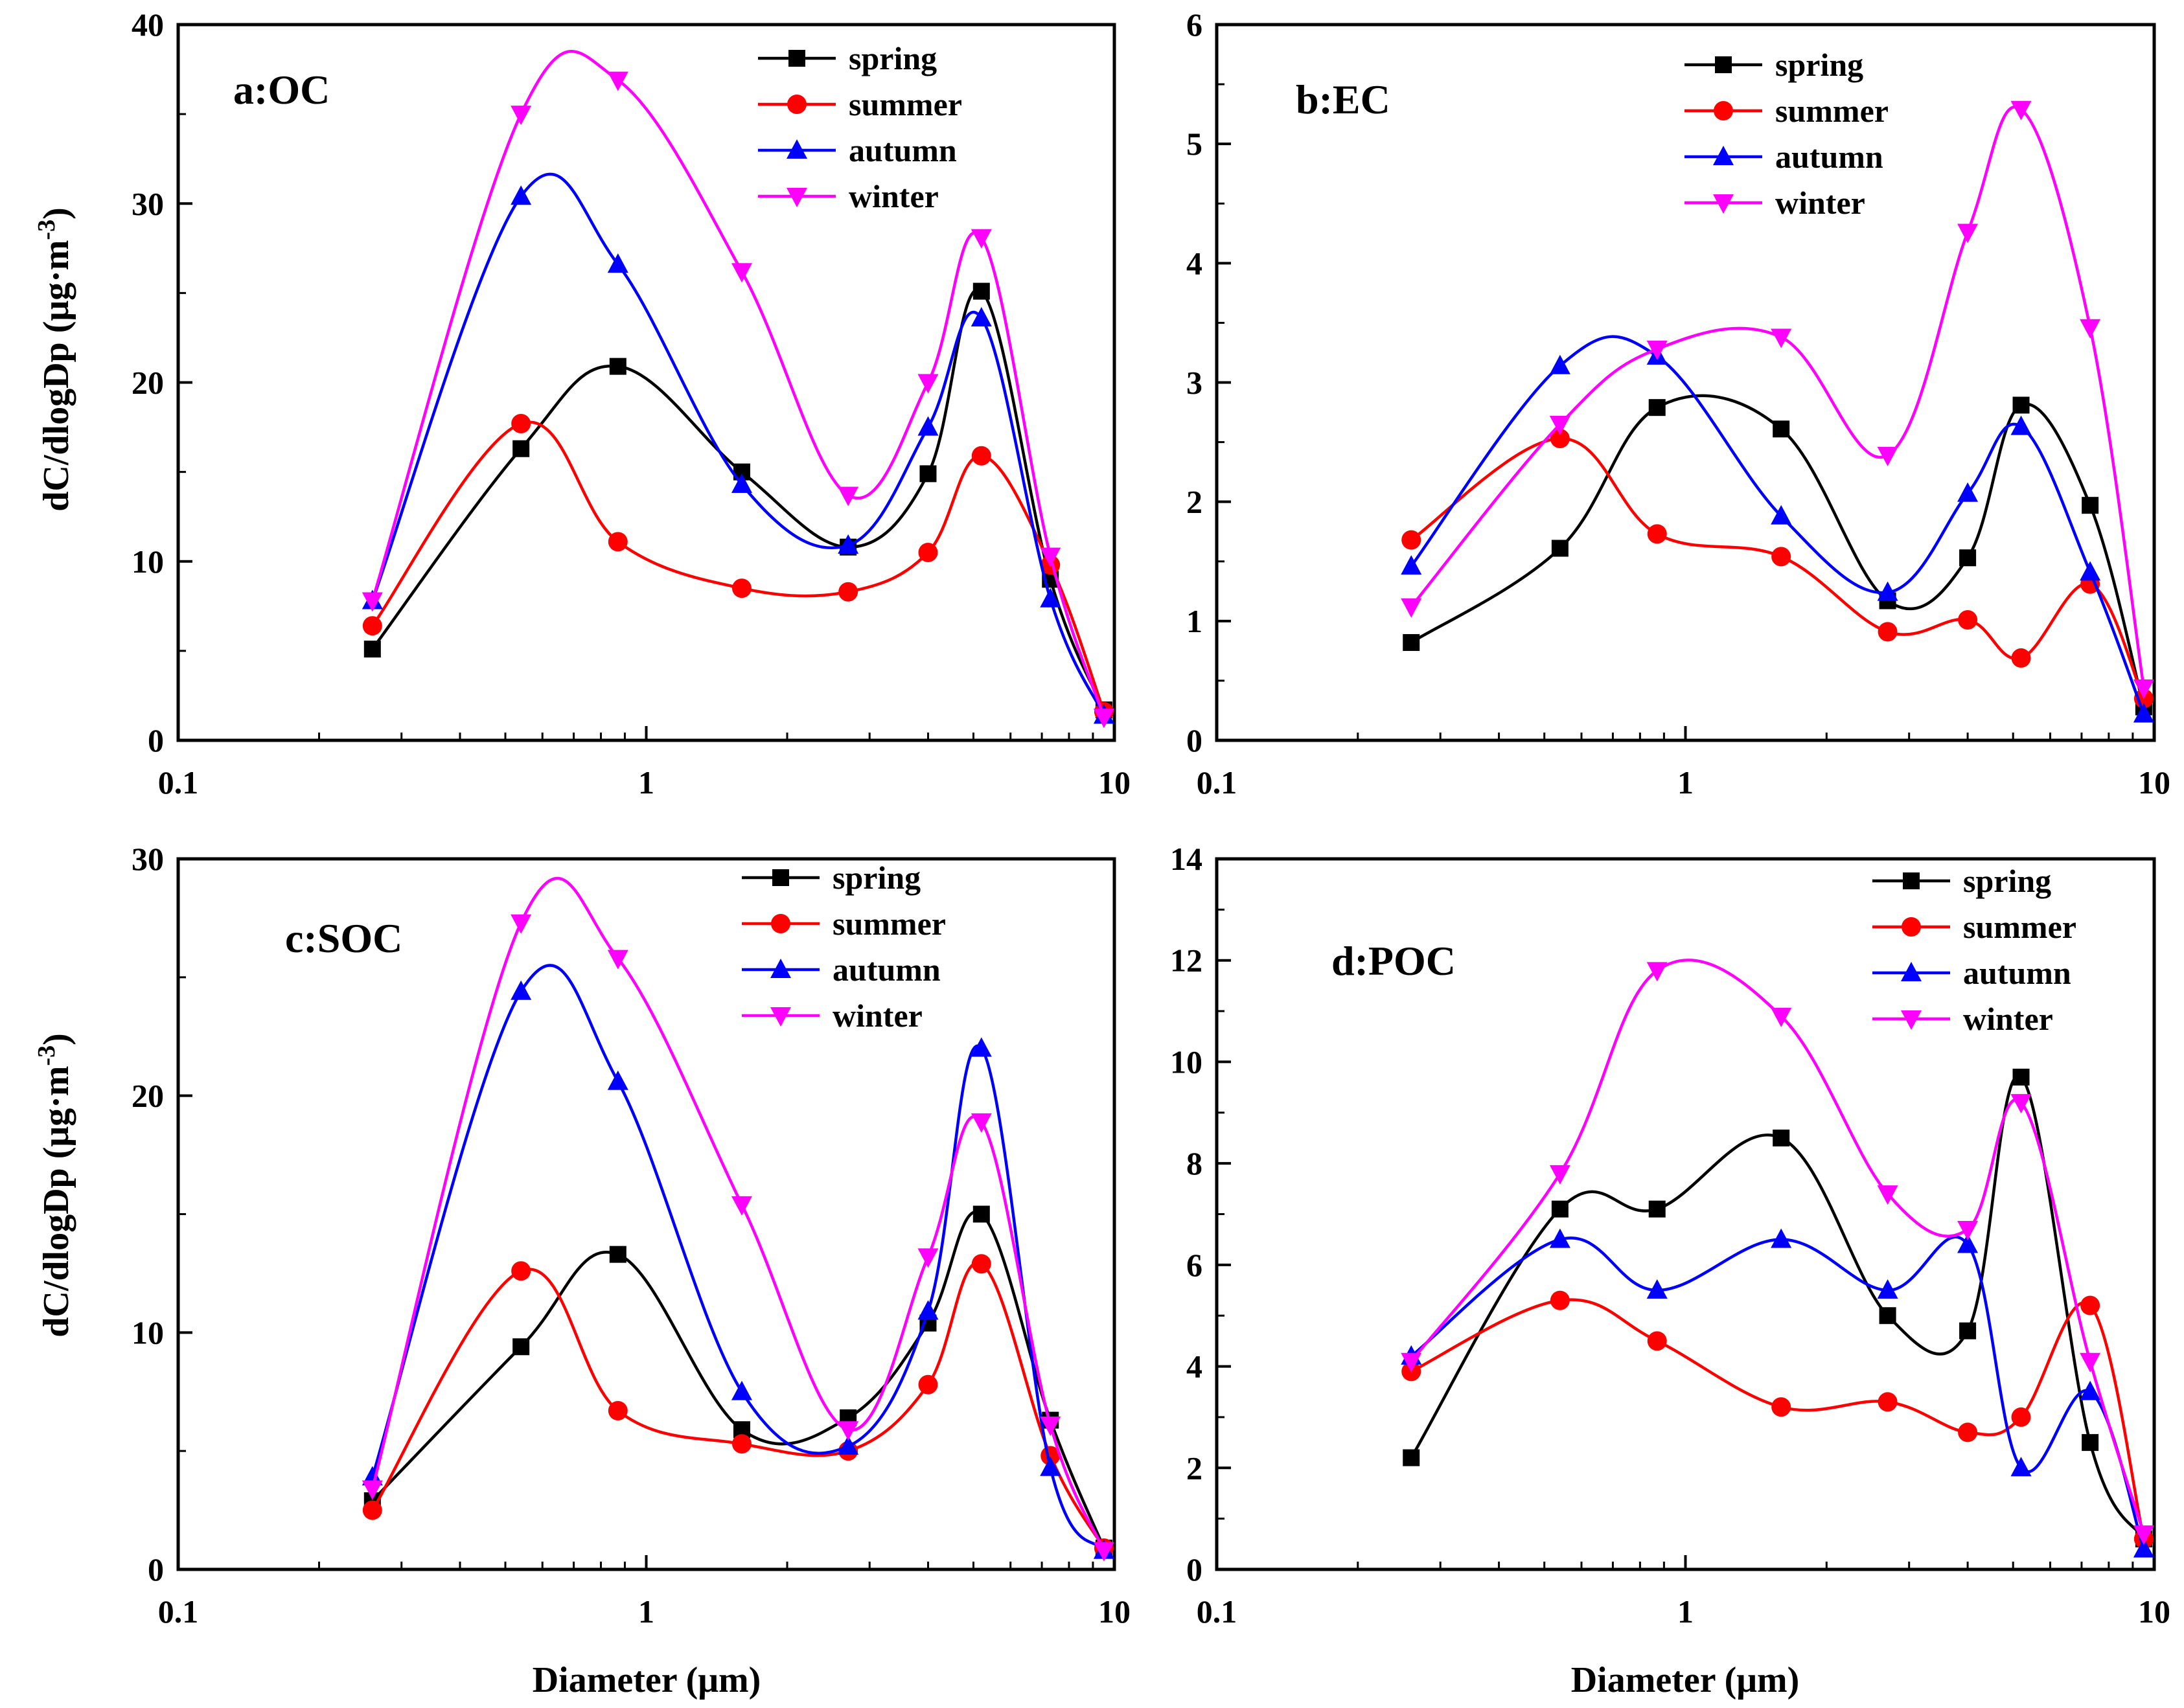 This screenshot has width=2184, height=1708. Describe the element at coordinates (148, 561) in the screenshot. I see `y-tick-label: 10` at that location.